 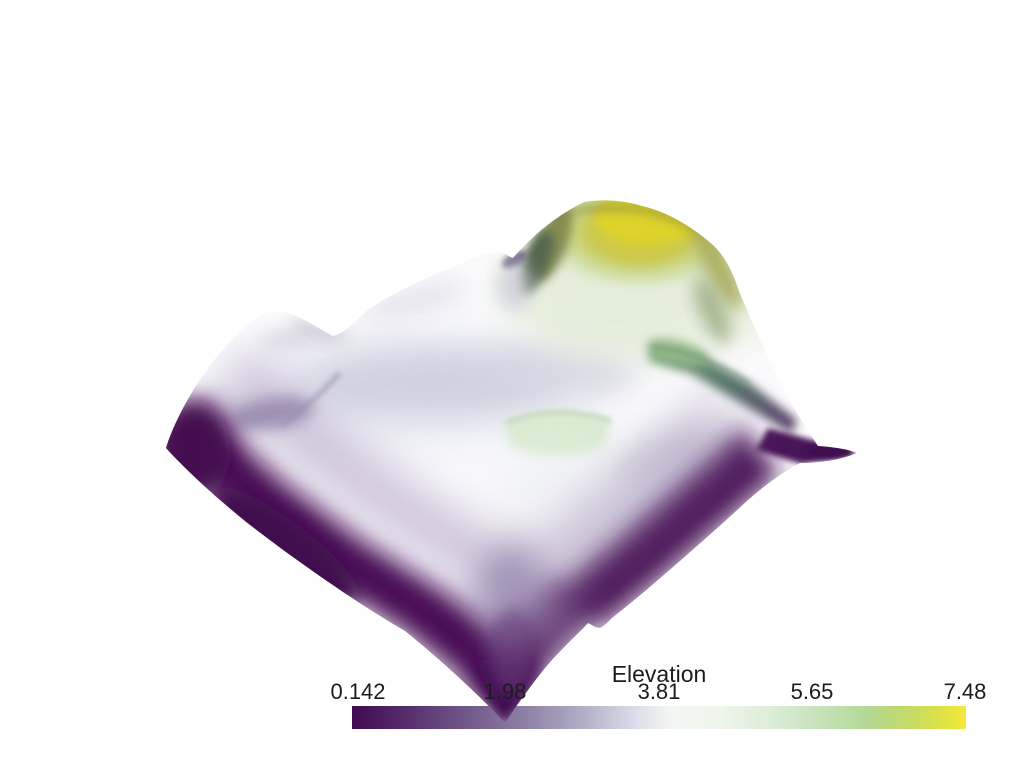 What do you see at coordinates (812, 691) in the screenshot?
I see `colorbar-tick-label: 5.65` at bounding box center [812, 691].